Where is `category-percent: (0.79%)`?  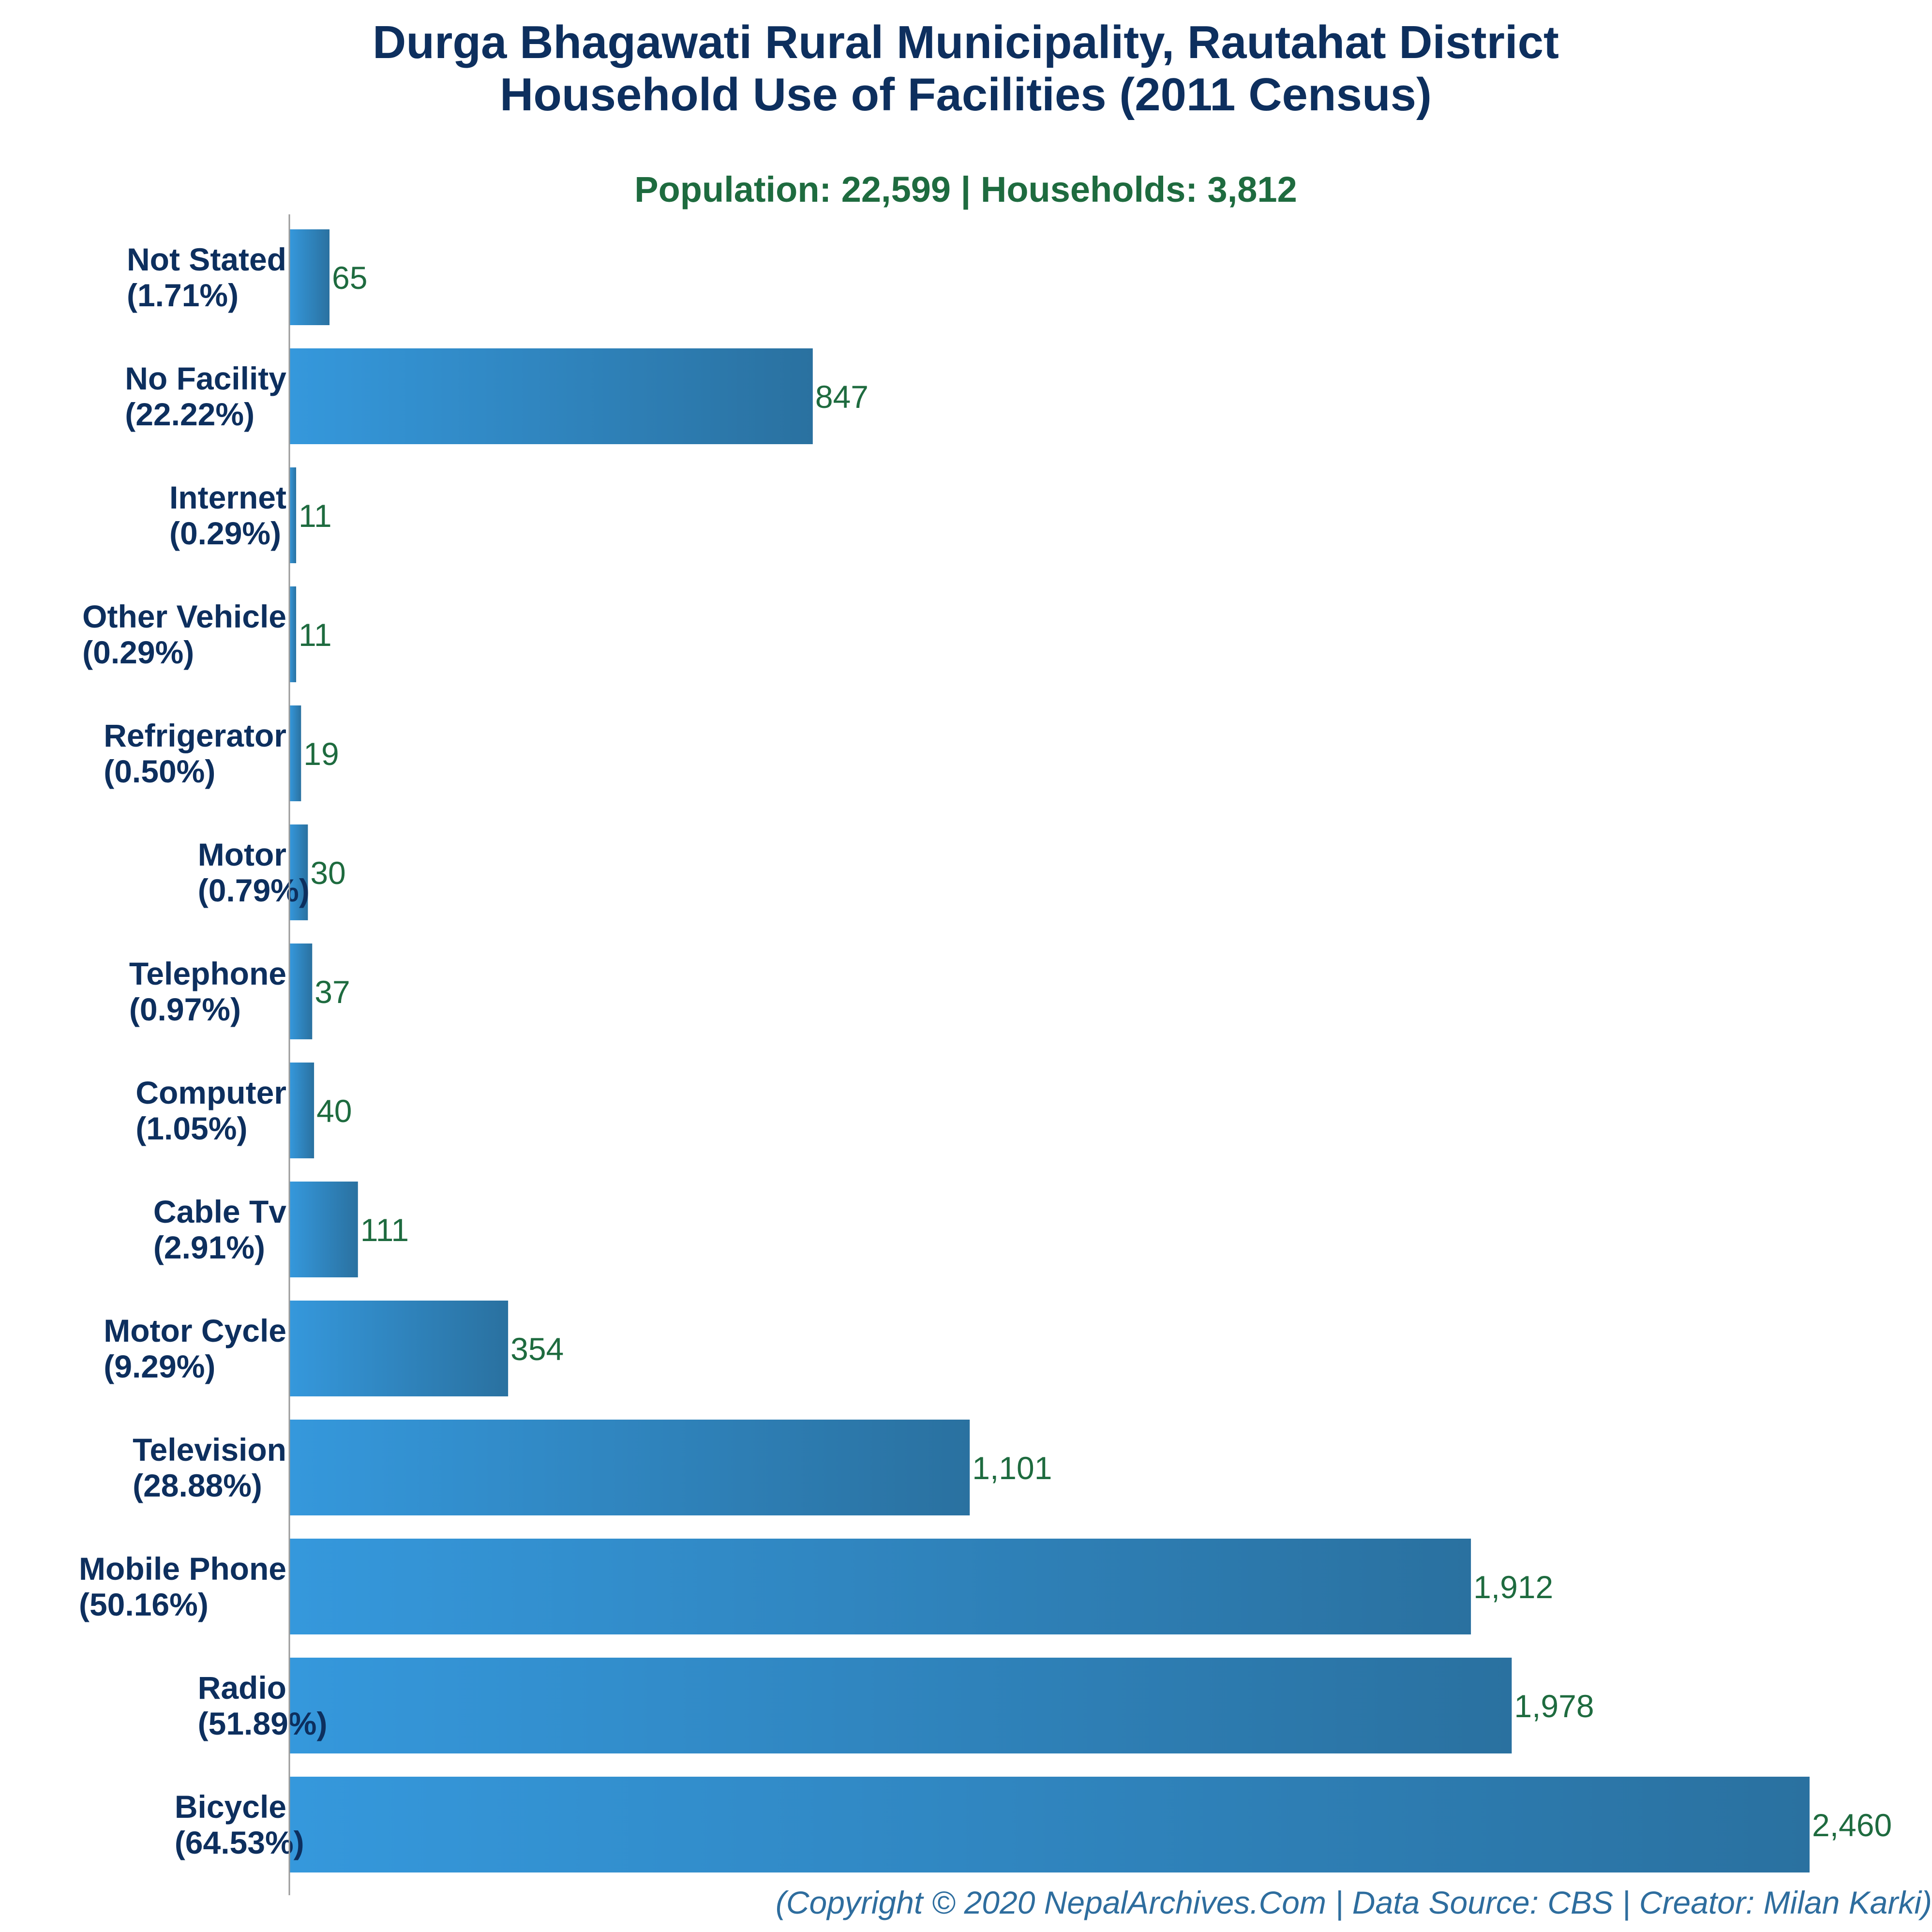 category-percent: (0.79%) is located at coordinates (254, 890).